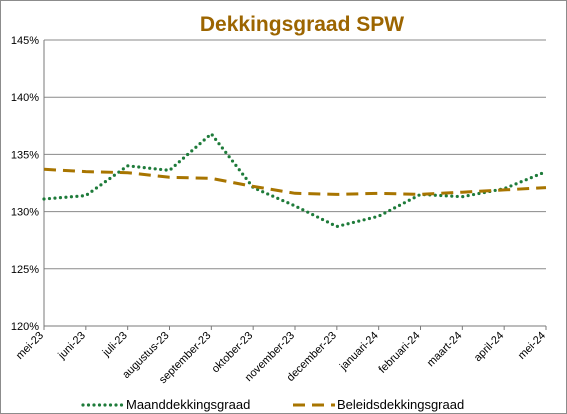 Image resolution: width=567 pixels, height=414 pixels. Describe the element at coordinates (115, 345) in the screenshot. I see `x-tick-label-juli-23: juli-23` at that location.